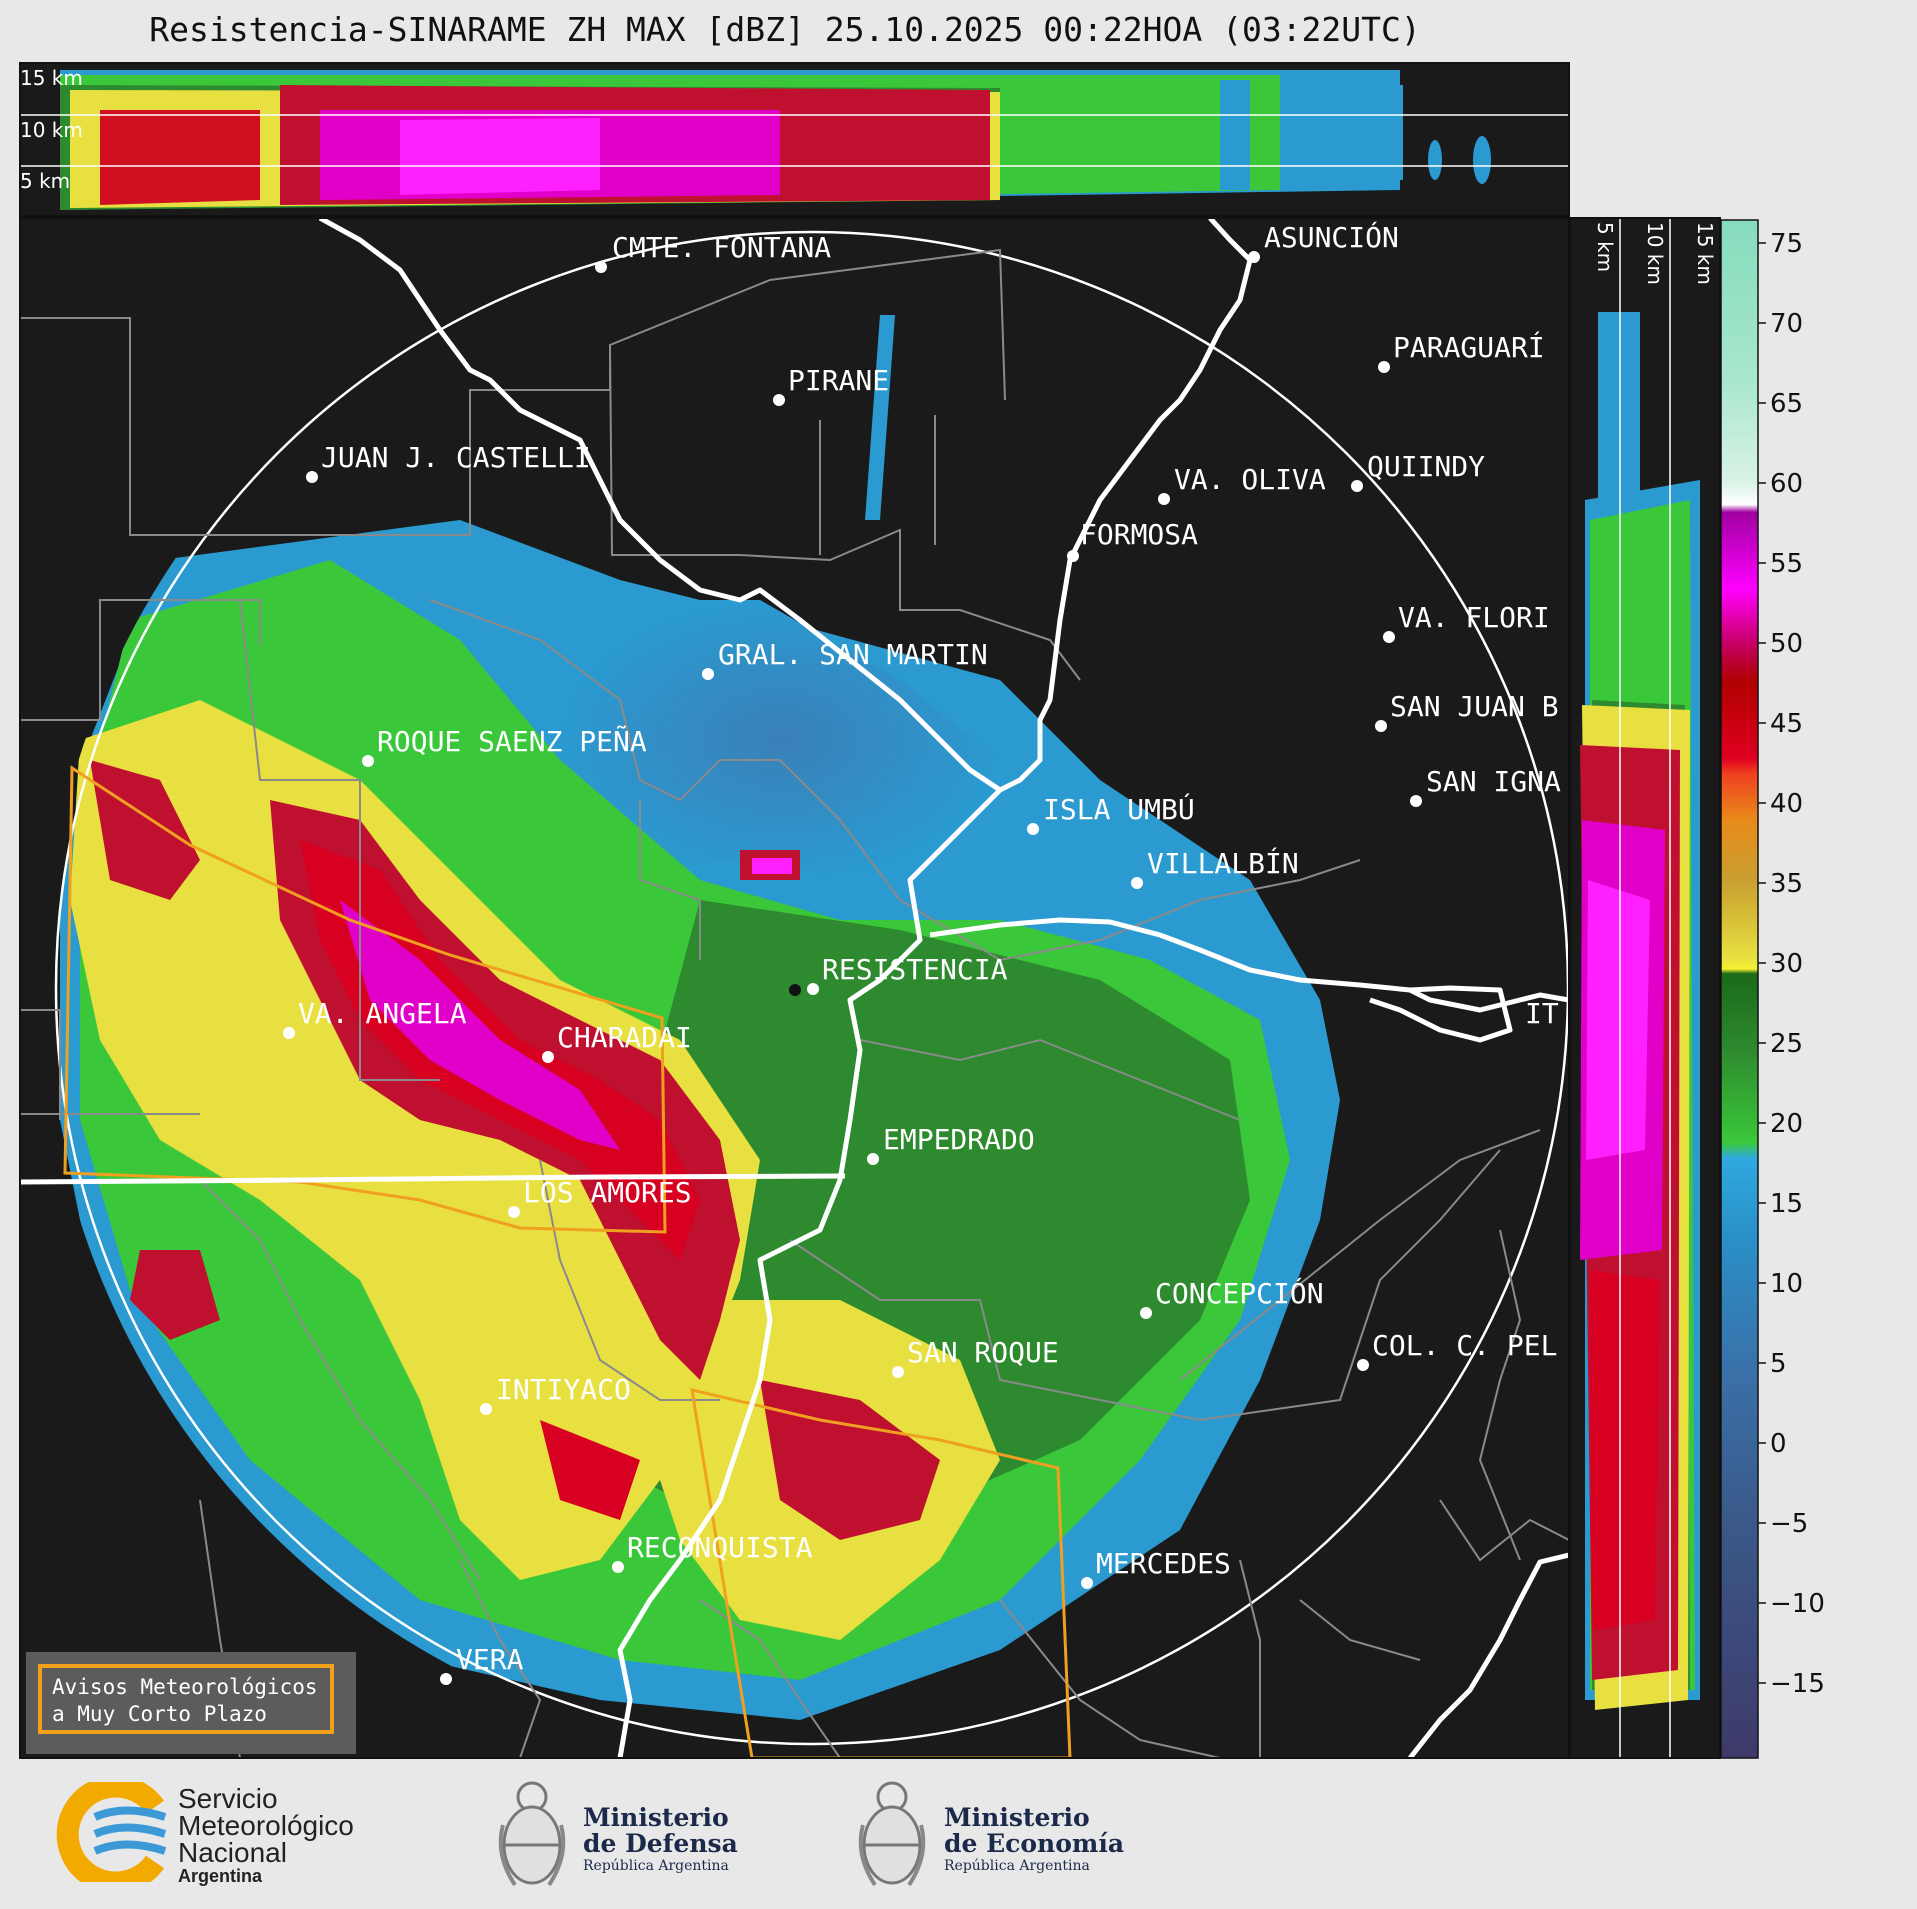 This screenshot has width=1917, height=1909. Describe the element at coordinates (1786, 644) in the screenshot. I see `colorbar-tick-label: 50` at that location.